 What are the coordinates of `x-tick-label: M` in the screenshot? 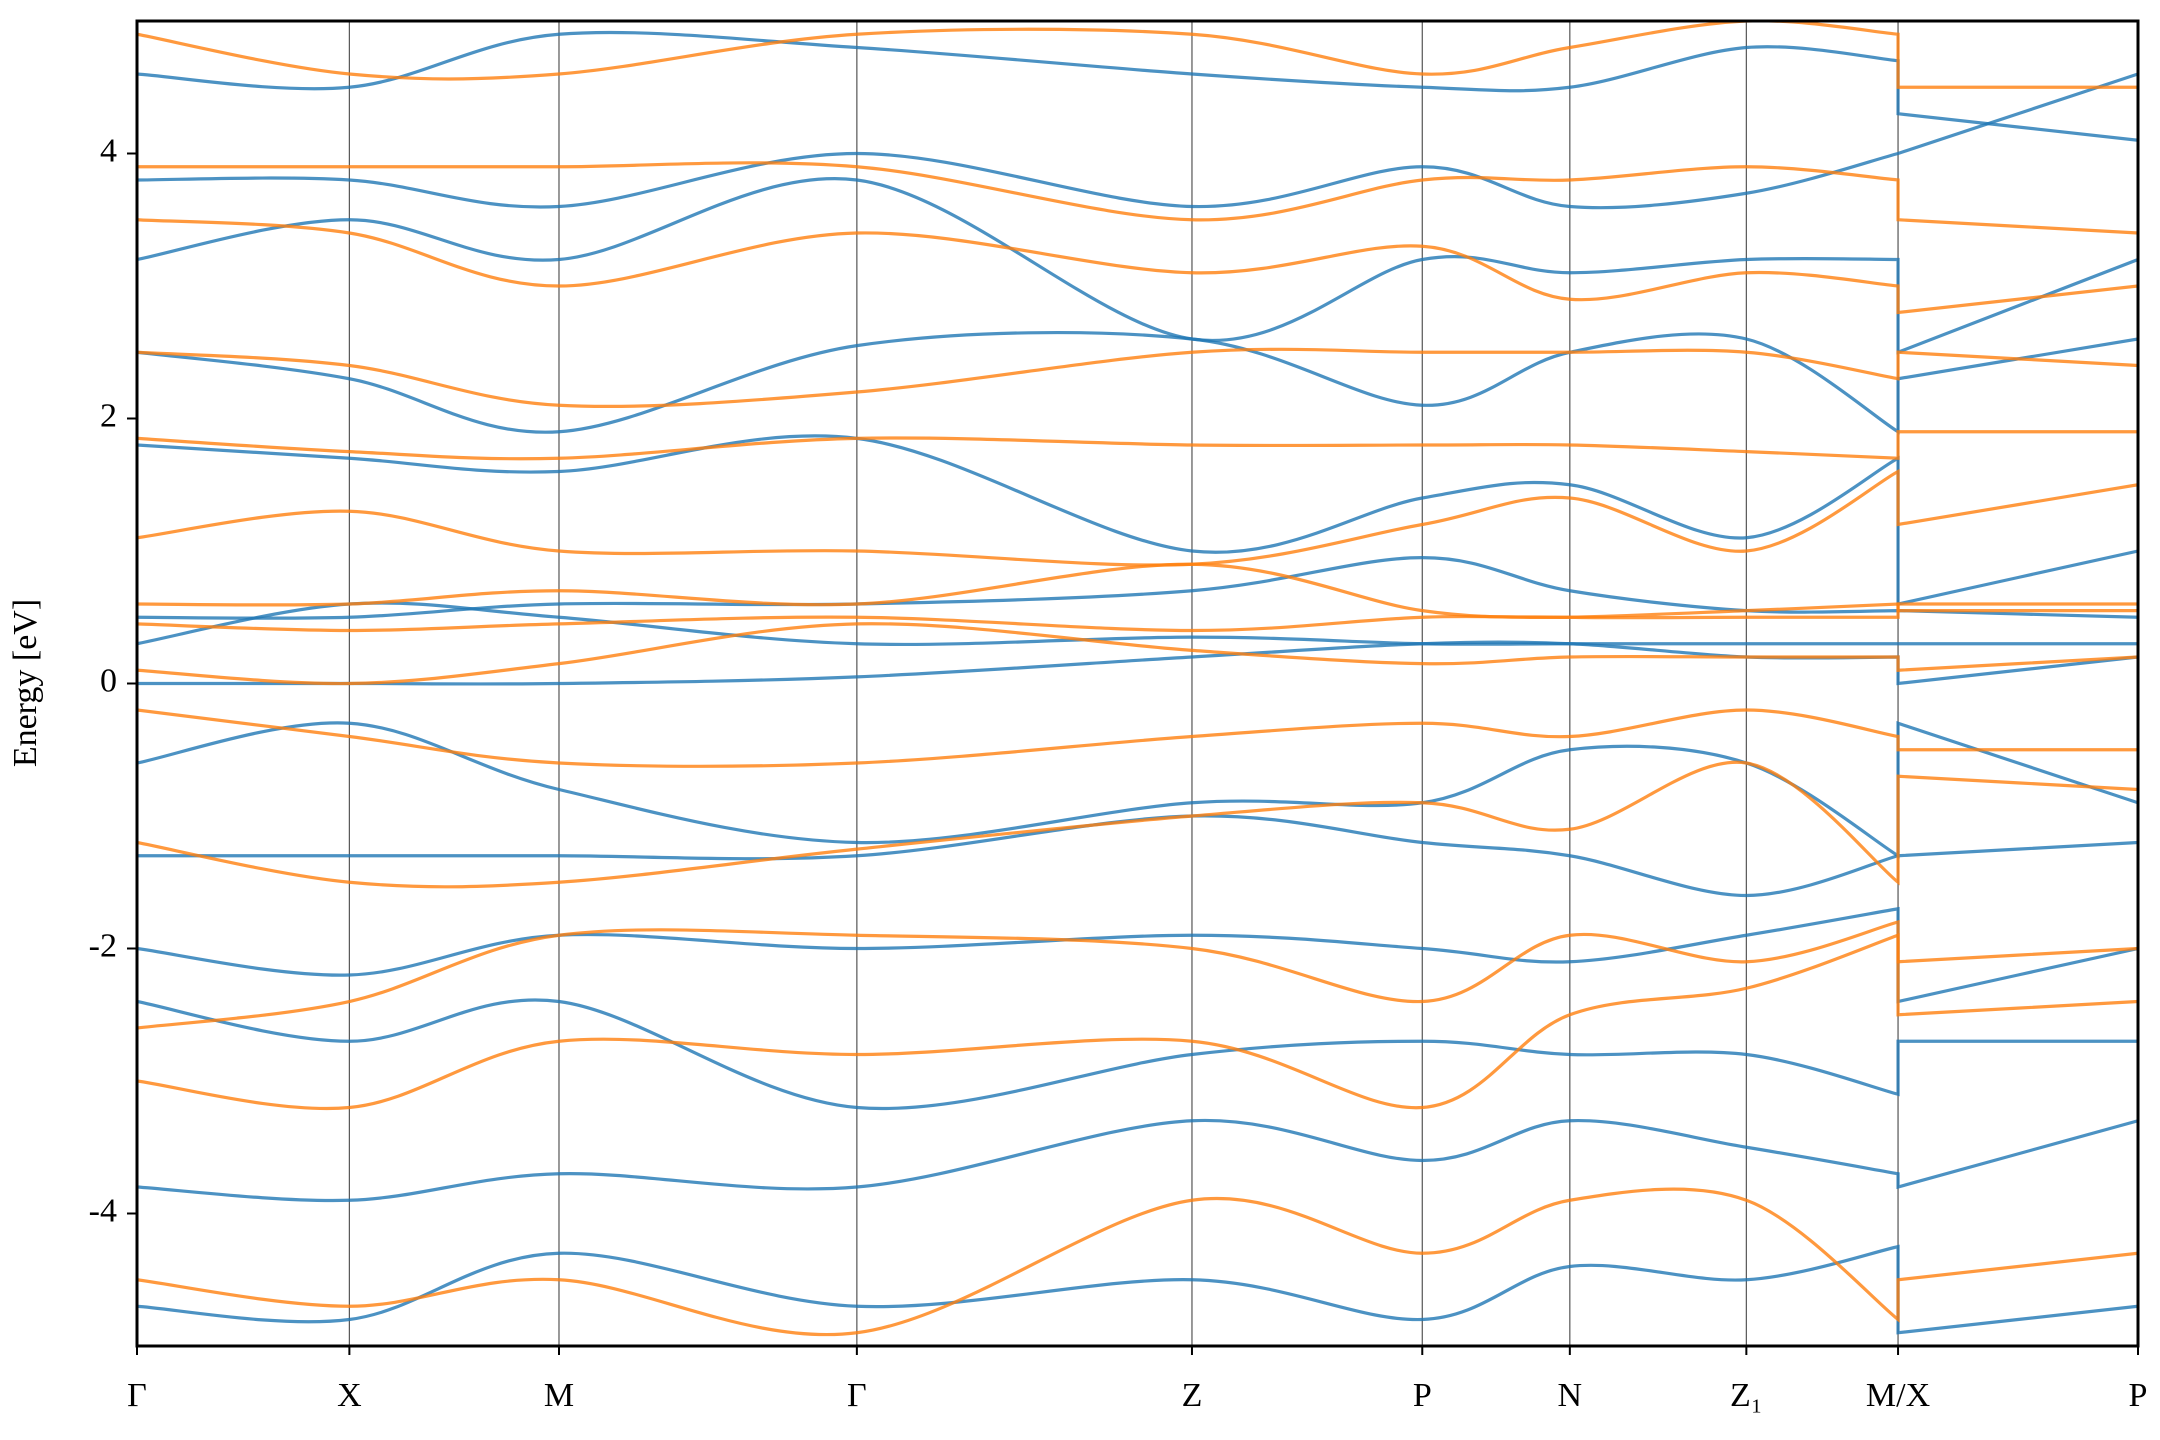 It's located at (559, 1395).